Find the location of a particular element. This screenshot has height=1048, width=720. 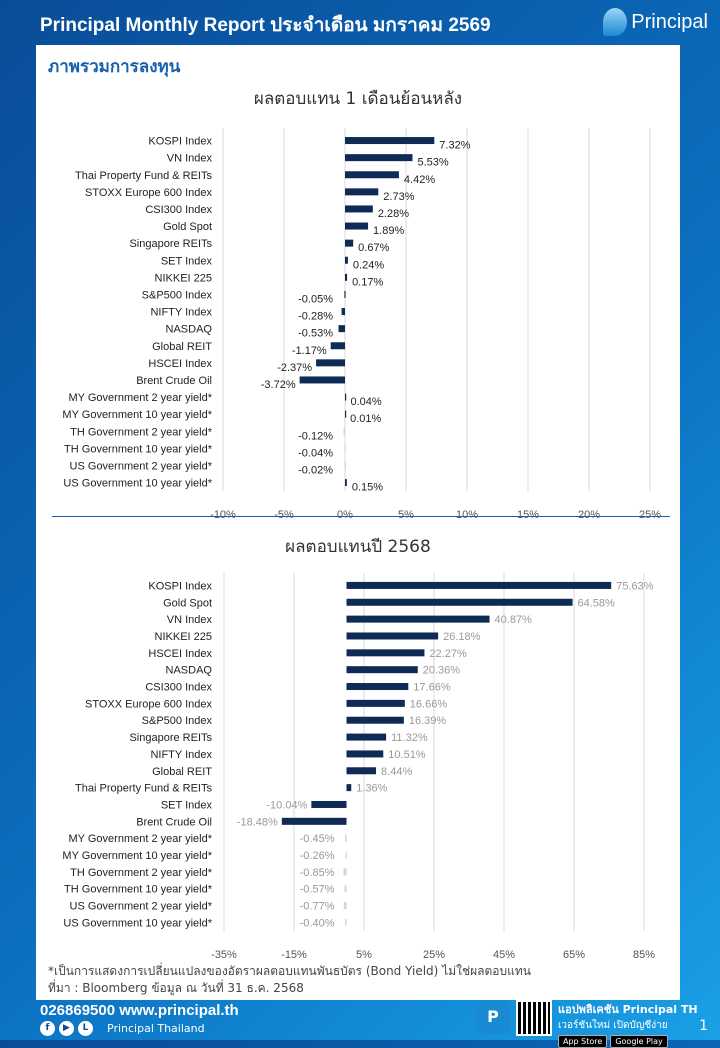

data-label: -0.53% is located at coordinates (315, 334).